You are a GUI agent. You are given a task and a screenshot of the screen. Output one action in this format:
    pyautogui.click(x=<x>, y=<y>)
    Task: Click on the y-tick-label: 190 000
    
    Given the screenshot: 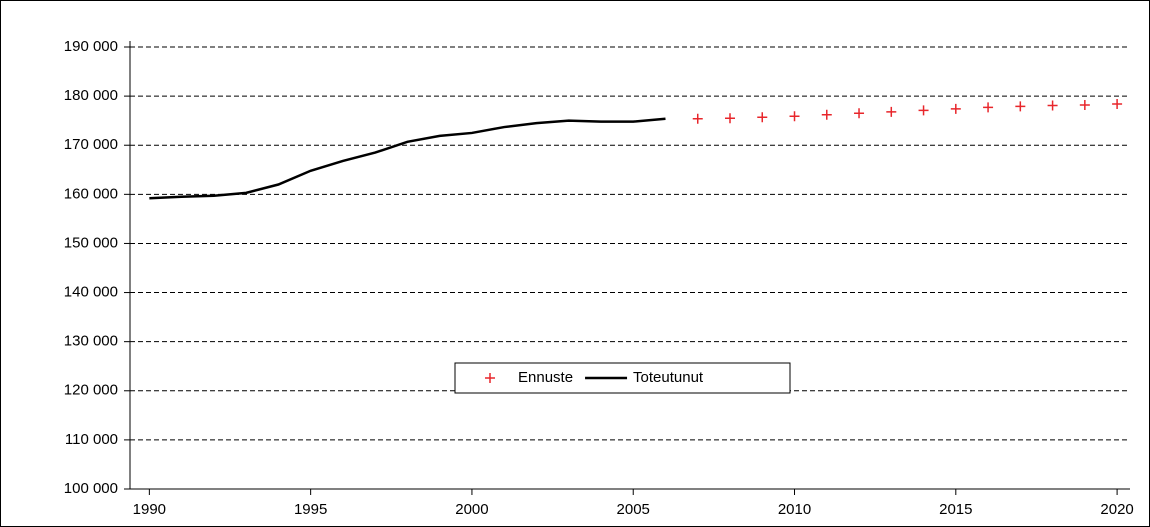 What is the action you would take?
    pyautogui.click(x=91, y=46)
    